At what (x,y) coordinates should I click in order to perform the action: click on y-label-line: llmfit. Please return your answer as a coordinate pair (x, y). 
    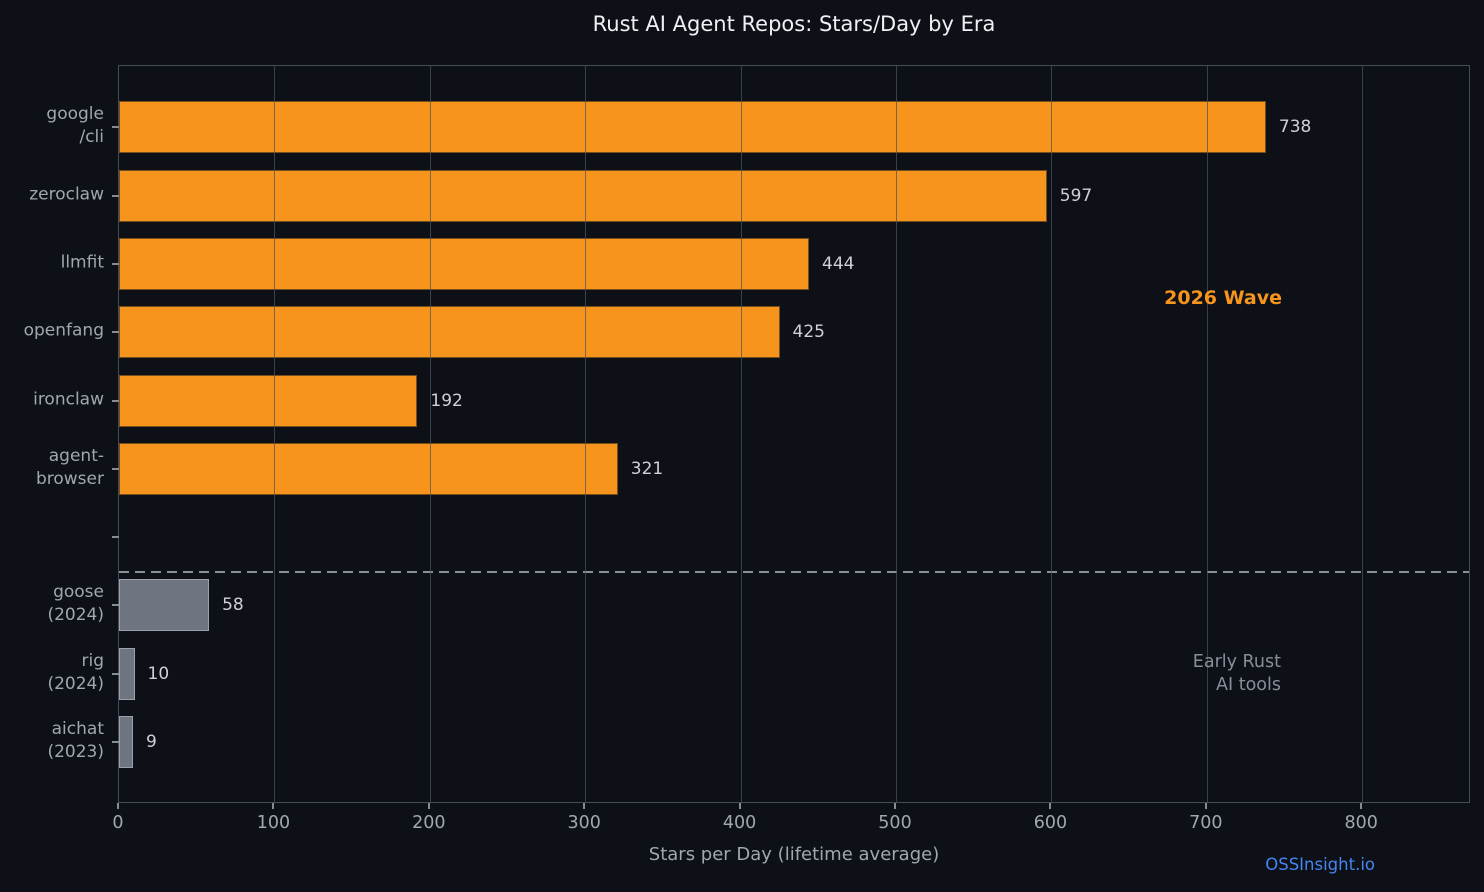
    Looking at the image, I should click on (82, 262).